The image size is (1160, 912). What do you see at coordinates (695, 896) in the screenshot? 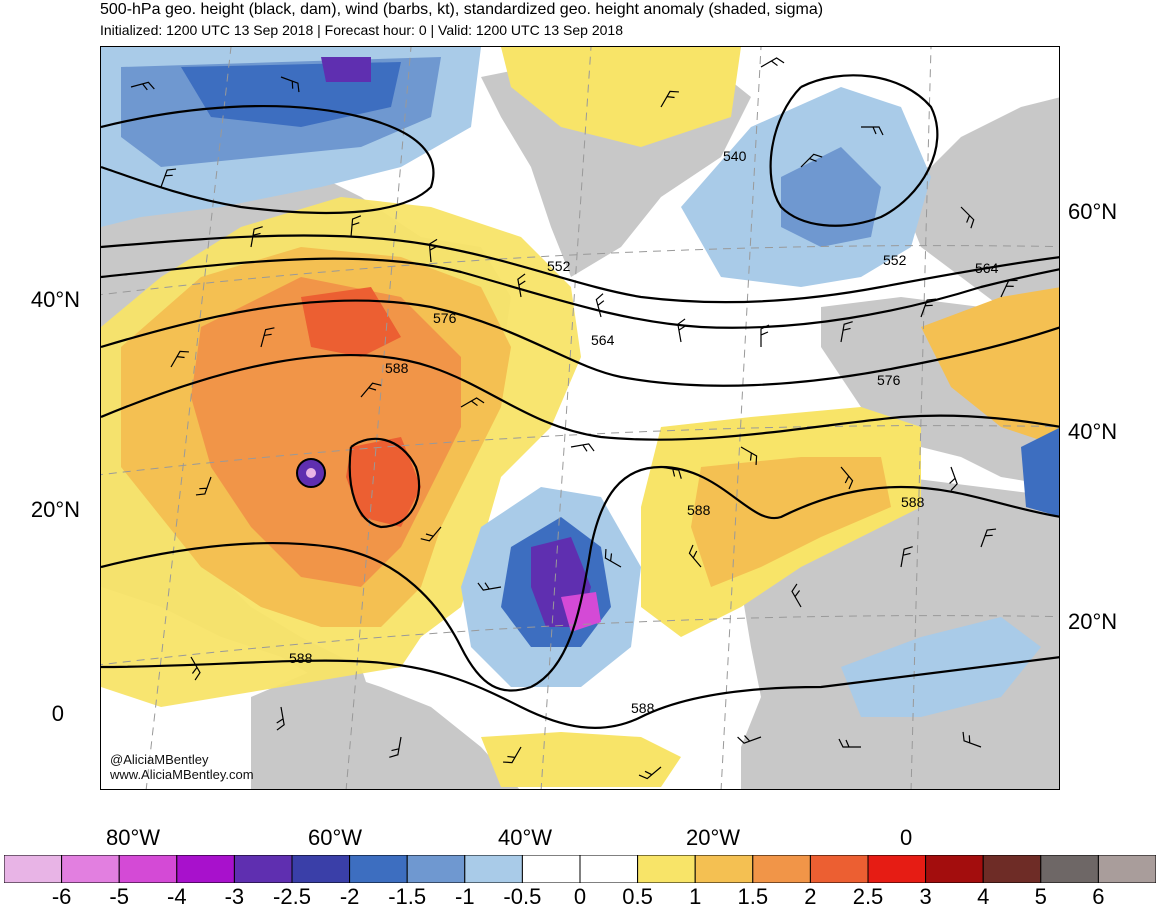
I see `colorbar-tick-label: 1` at bounding box center [695, 896].